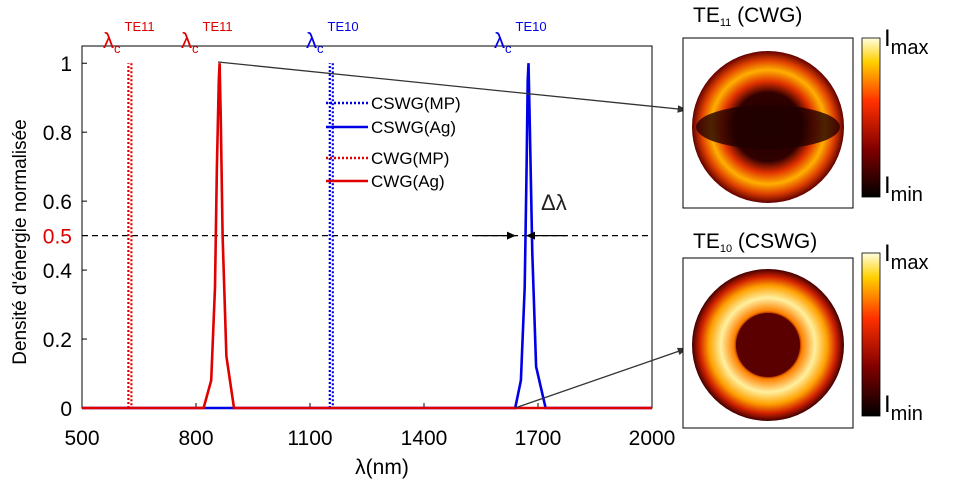  Describe the element at coordinates (408, 181) in the screenshot. I see `legend-label: CWG(Ag)` at that location.